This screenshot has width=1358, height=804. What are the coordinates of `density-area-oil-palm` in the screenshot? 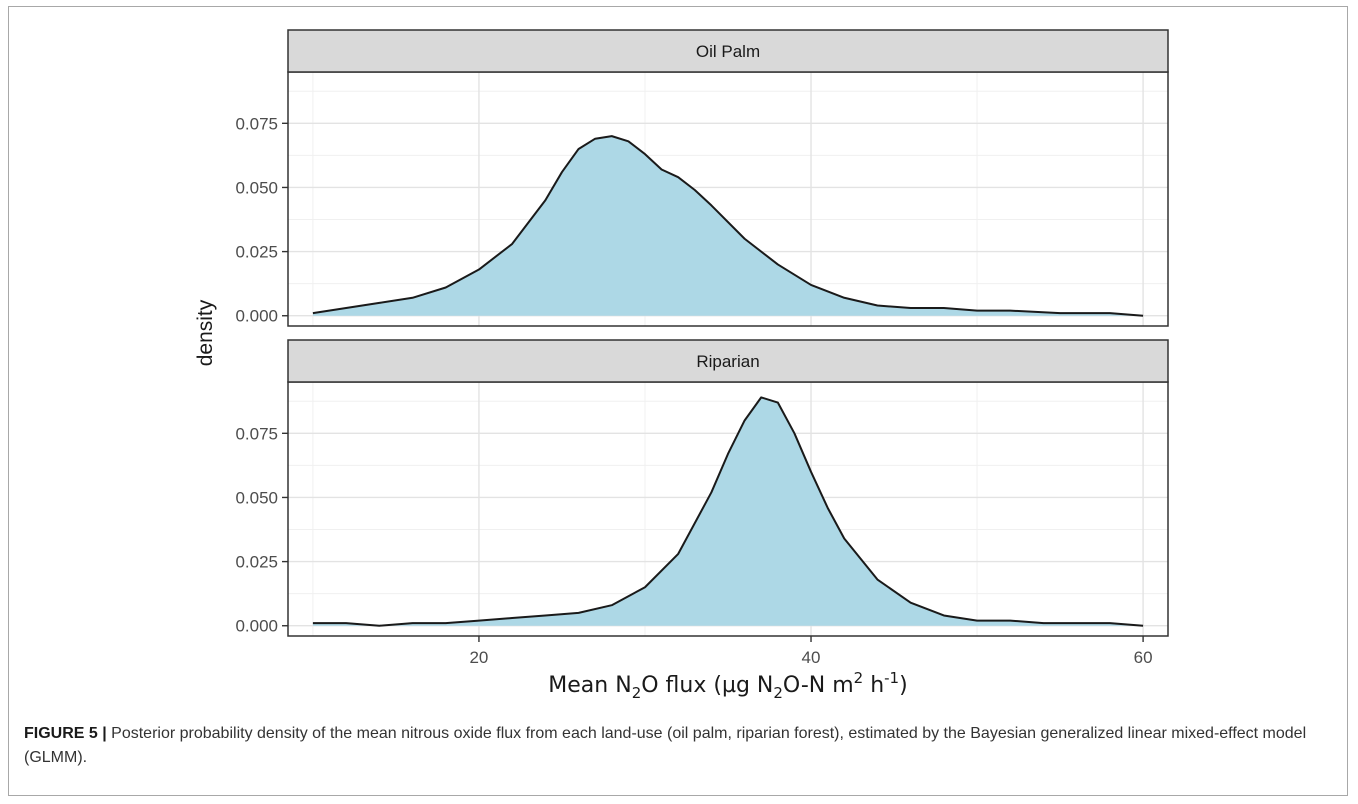 It's located at (728, 226).